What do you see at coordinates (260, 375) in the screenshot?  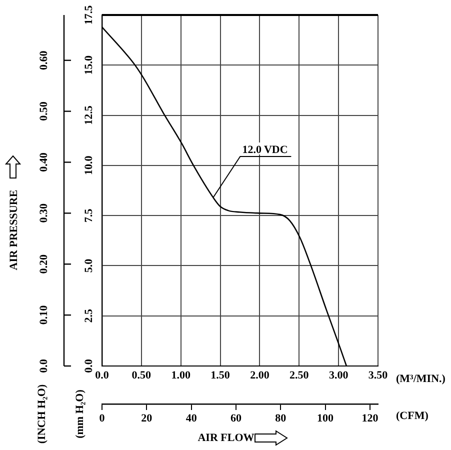 I see `x-tick-label: 2.00` at bounding box center [260, 375].